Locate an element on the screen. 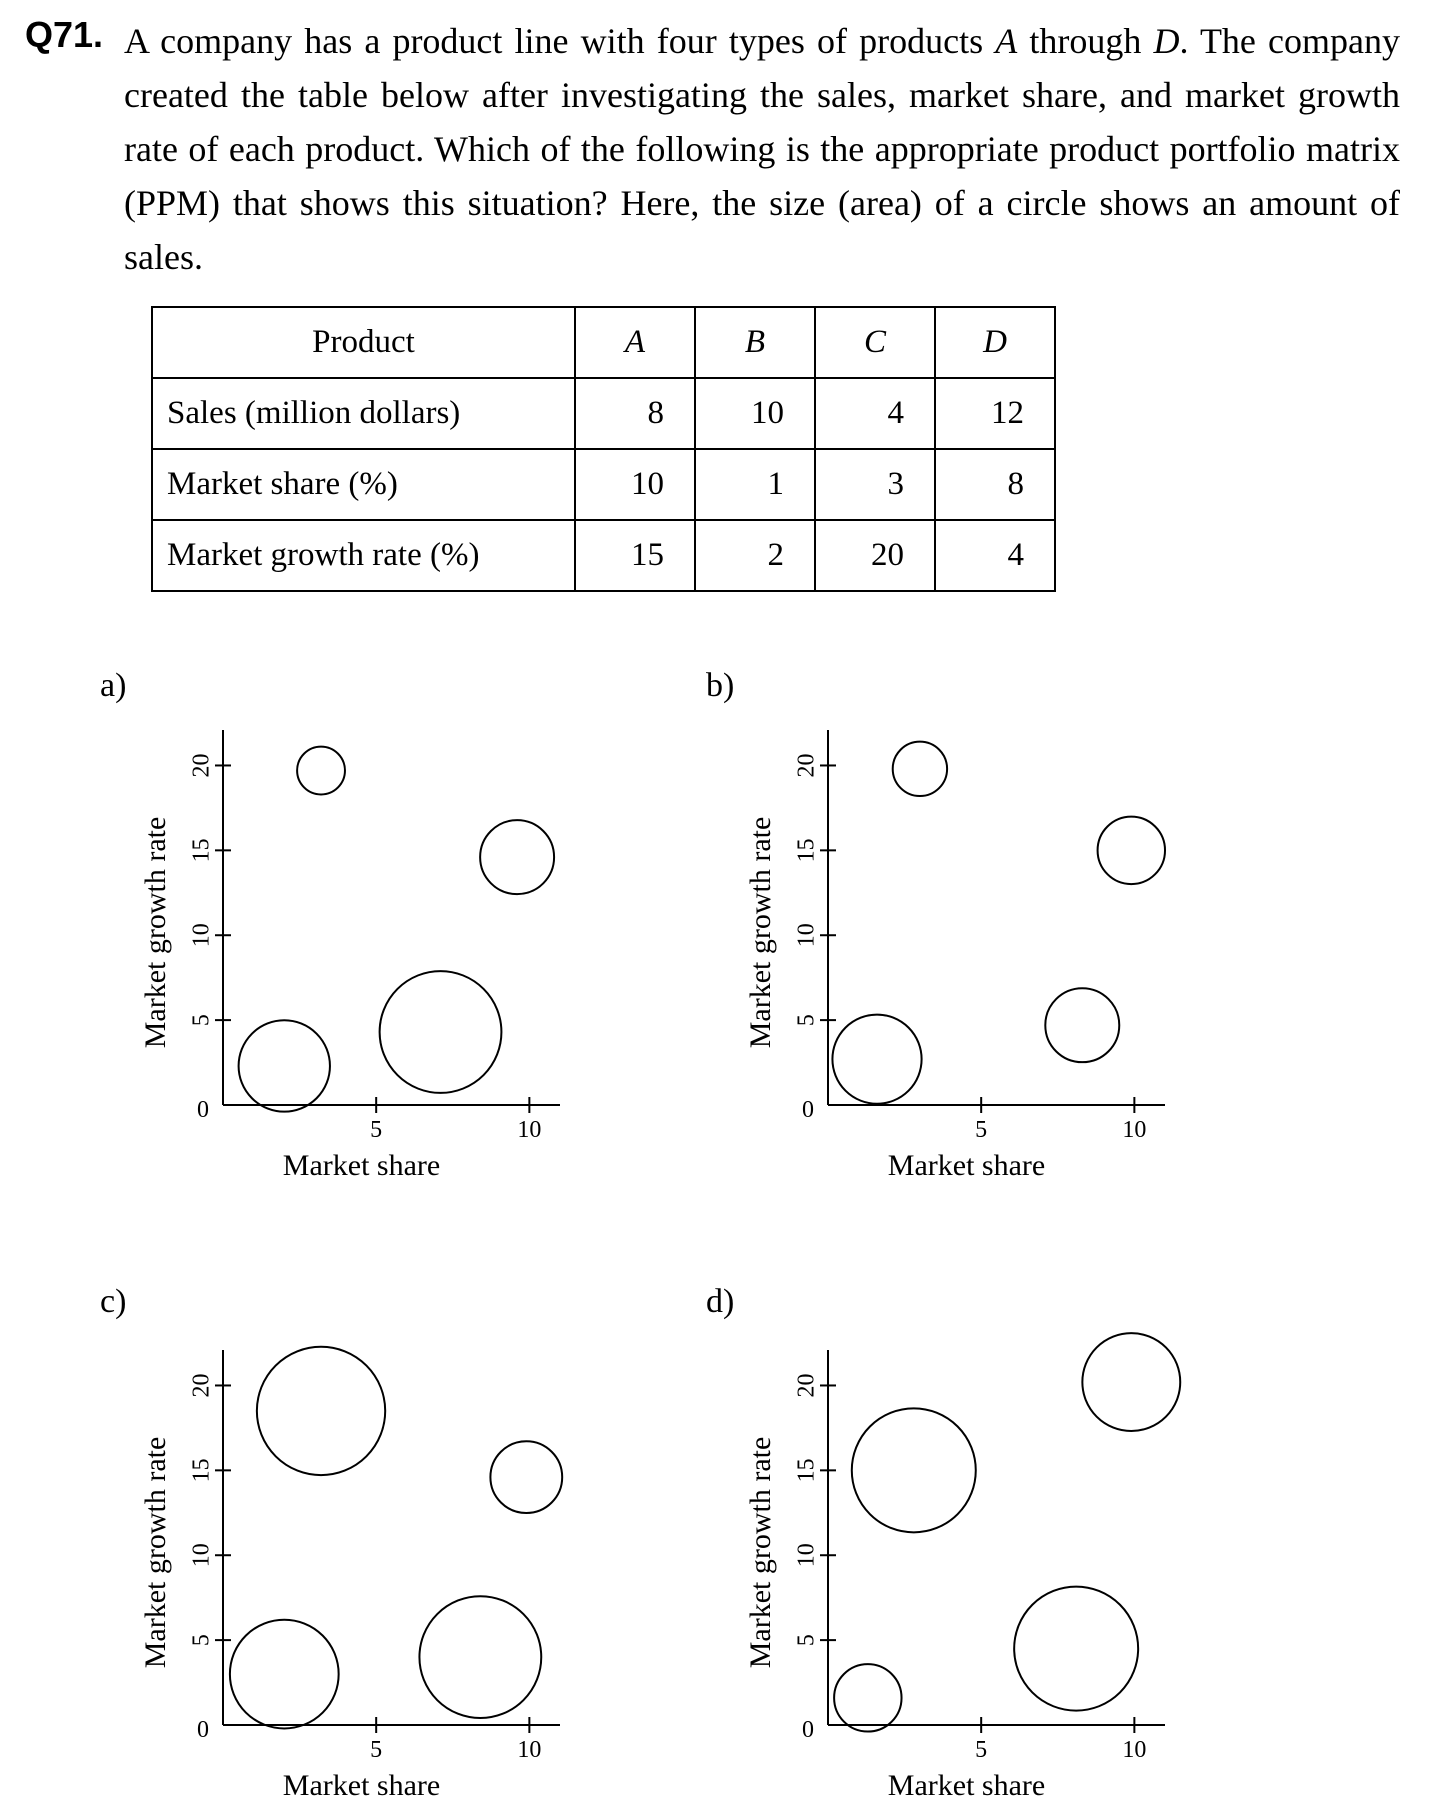 This screenshot has width=1450, height=1808. table-cell: 3 is located at coordinates (875, 484).